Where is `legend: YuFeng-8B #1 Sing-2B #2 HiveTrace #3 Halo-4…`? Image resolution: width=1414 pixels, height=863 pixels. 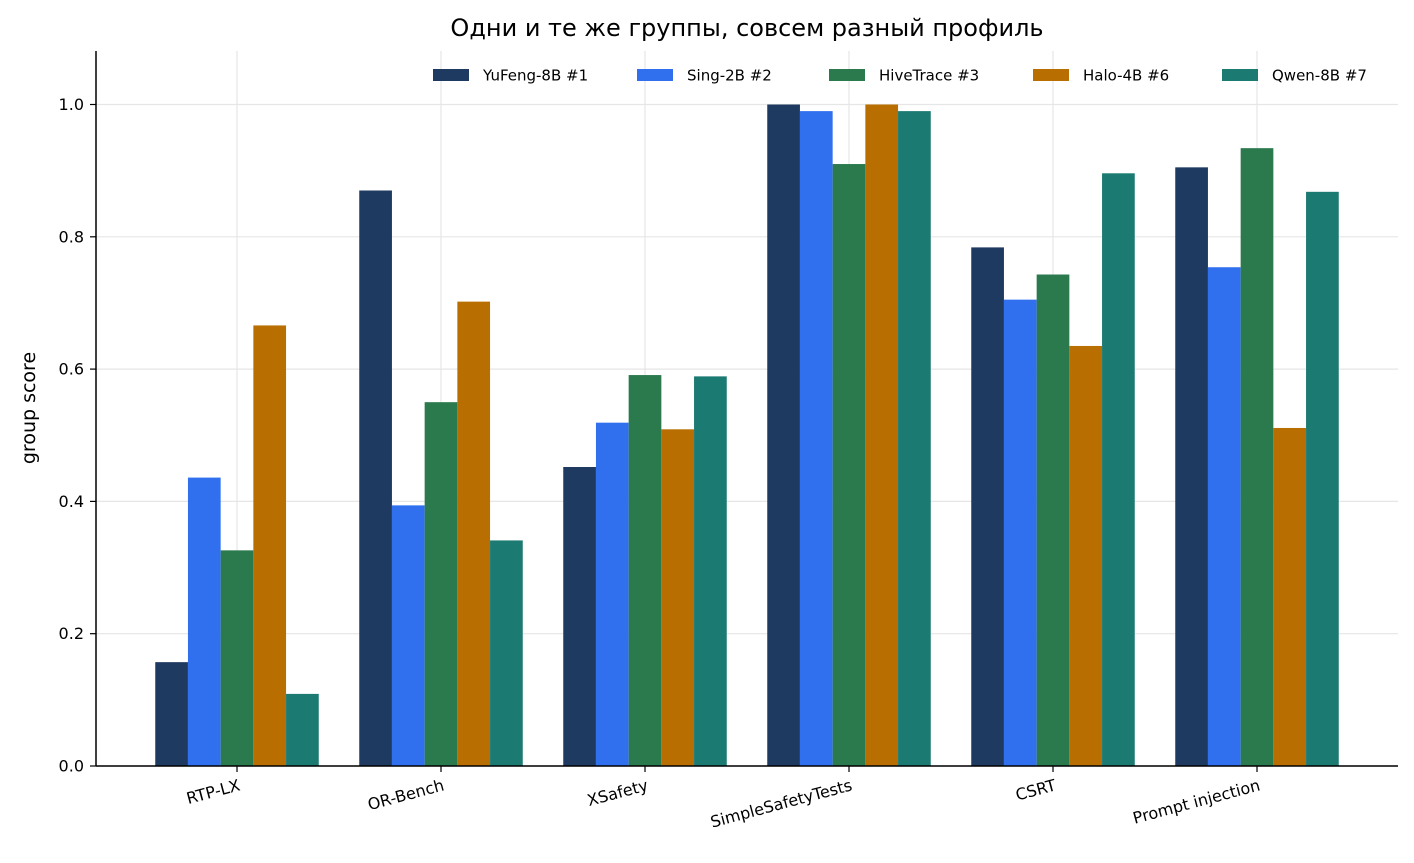 legend: YuFeng-8B #1 Sing-2B #2 HiveTrace #3 Halo-4… is located at coordinates (900, 76).